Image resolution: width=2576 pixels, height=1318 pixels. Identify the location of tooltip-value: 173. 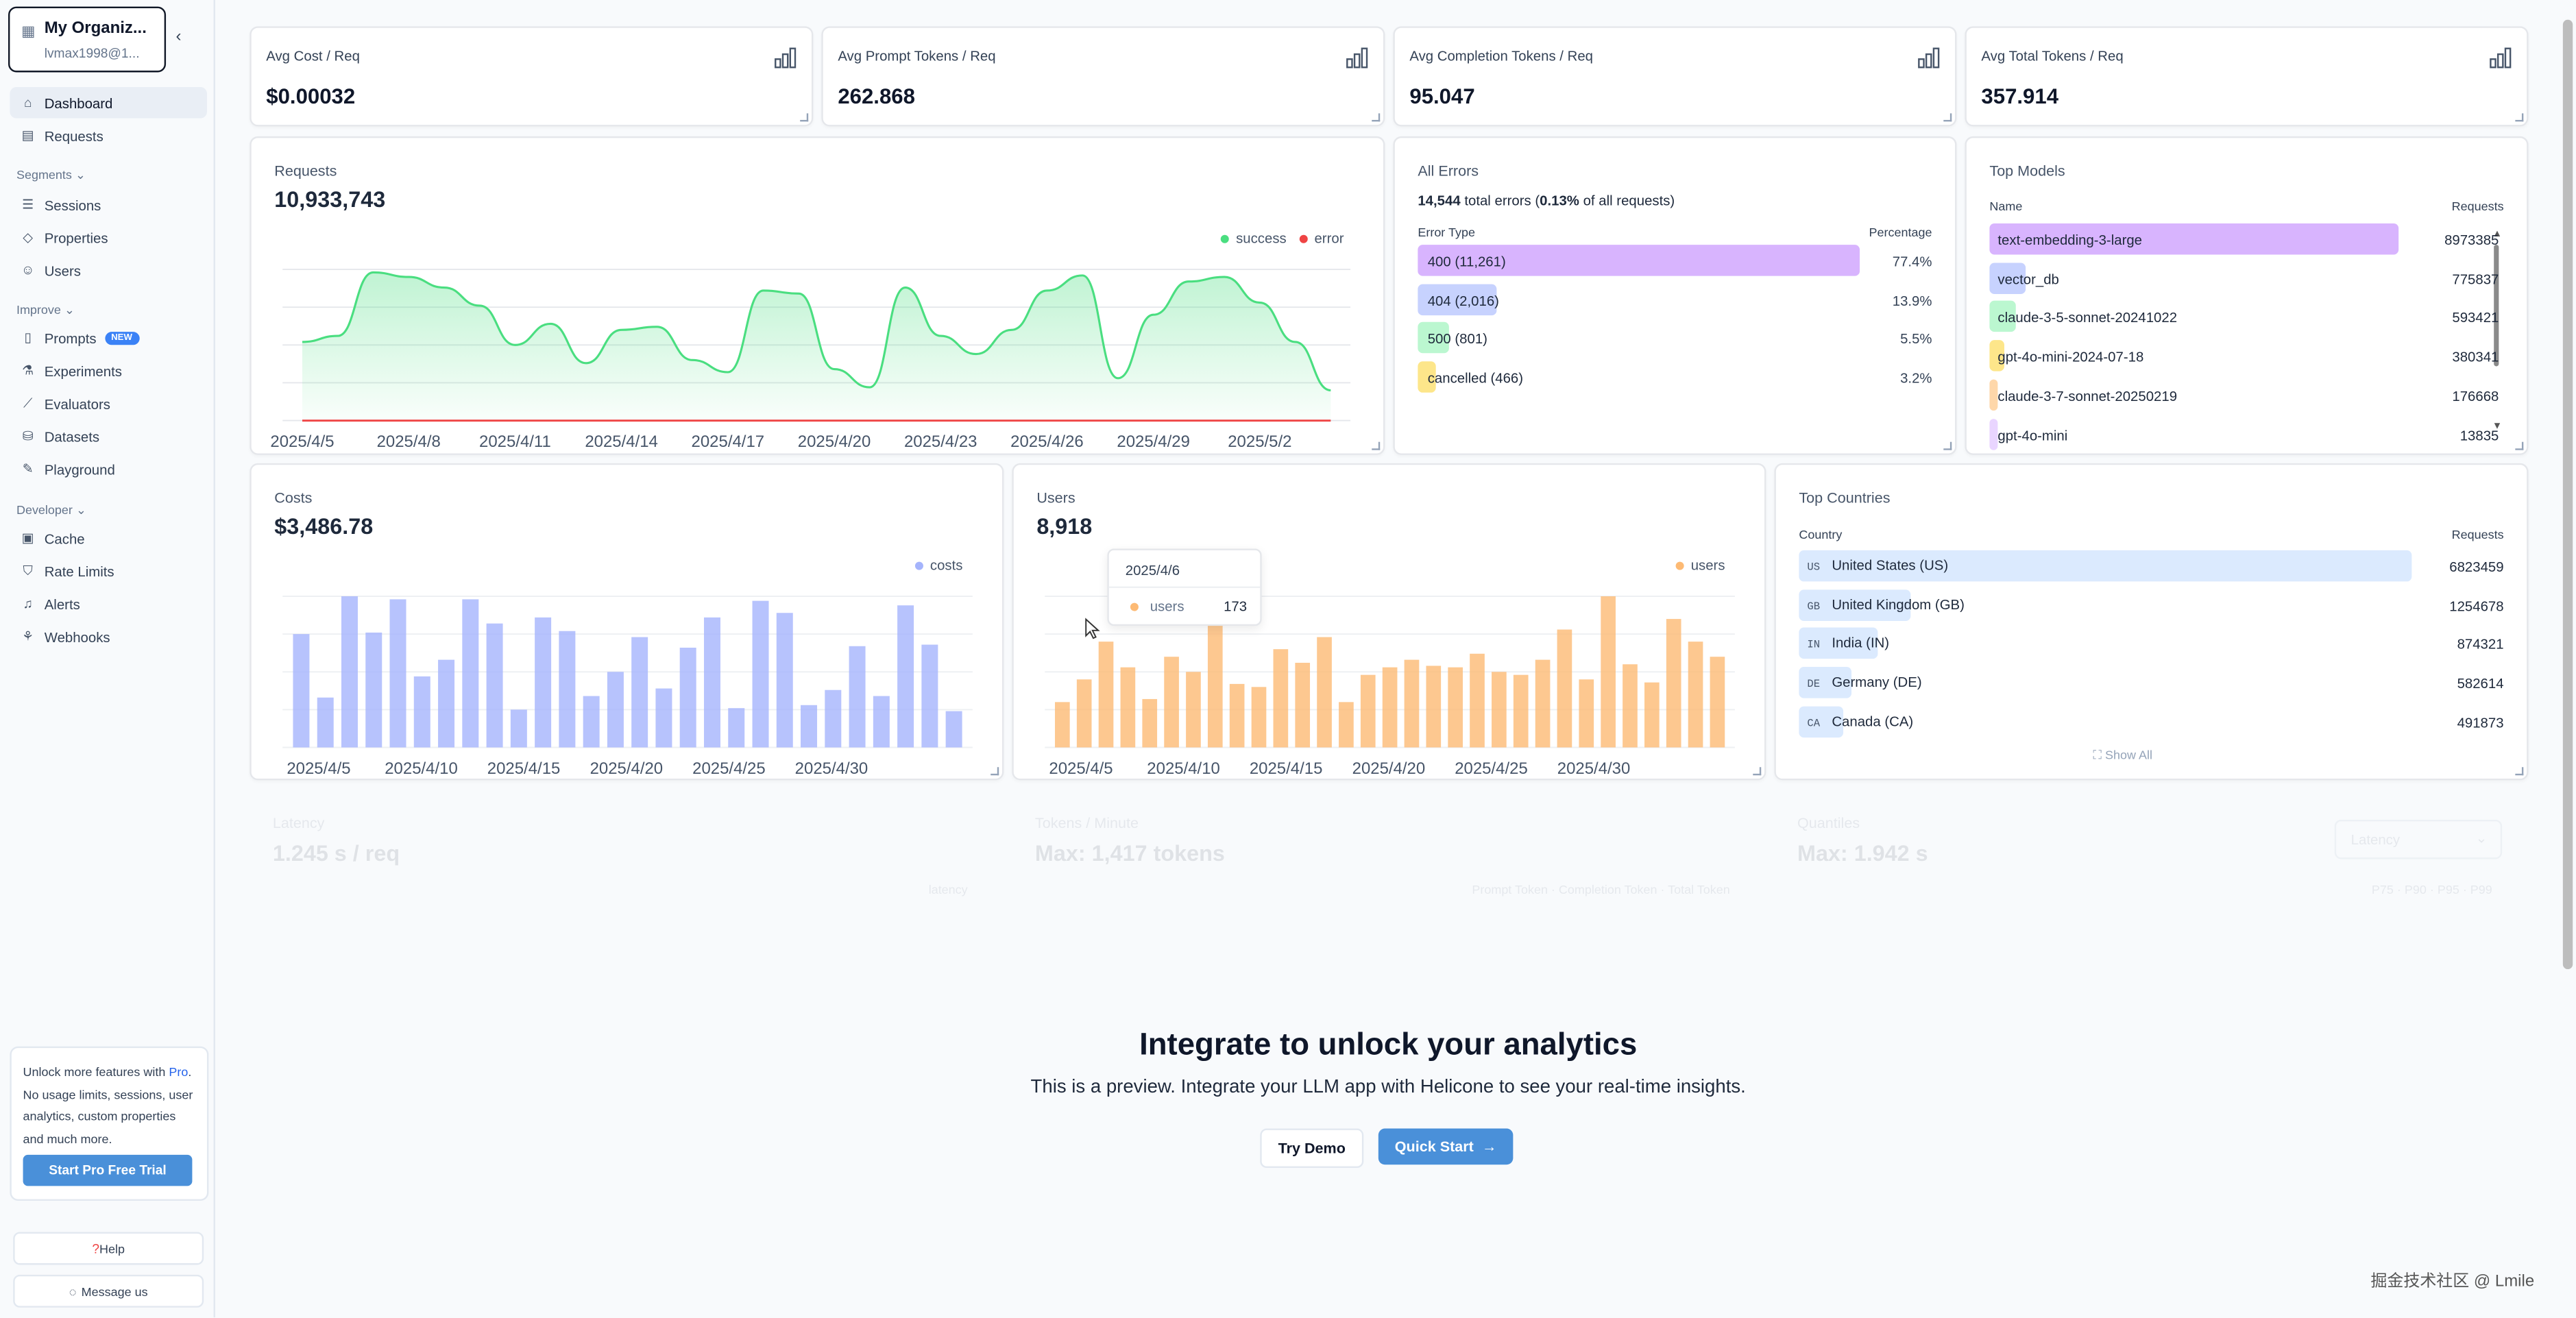
(1236, 606).